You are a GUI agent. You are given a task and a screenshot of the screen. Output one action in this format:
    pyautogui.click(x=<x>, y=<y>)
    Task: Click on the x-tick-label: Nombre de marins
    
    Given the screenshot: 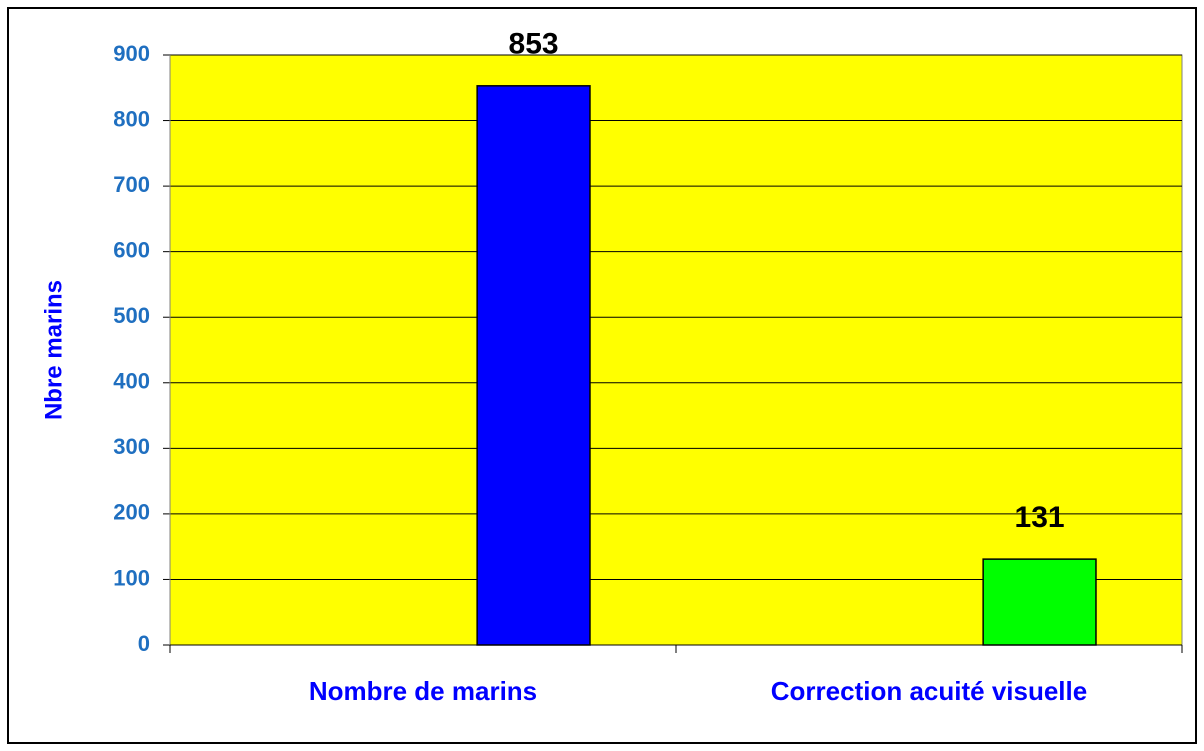 What is the action you would take?
    pyautogui.click(x=423, y=691)
    